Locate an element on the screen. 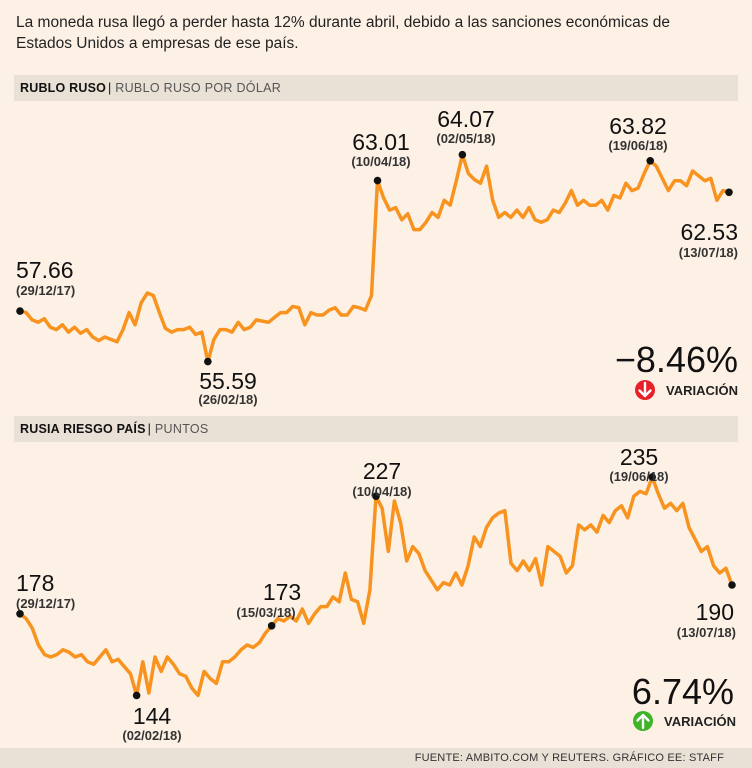  risk-chart-subtitle: PUNTOS is located at coordinates (181, 429).